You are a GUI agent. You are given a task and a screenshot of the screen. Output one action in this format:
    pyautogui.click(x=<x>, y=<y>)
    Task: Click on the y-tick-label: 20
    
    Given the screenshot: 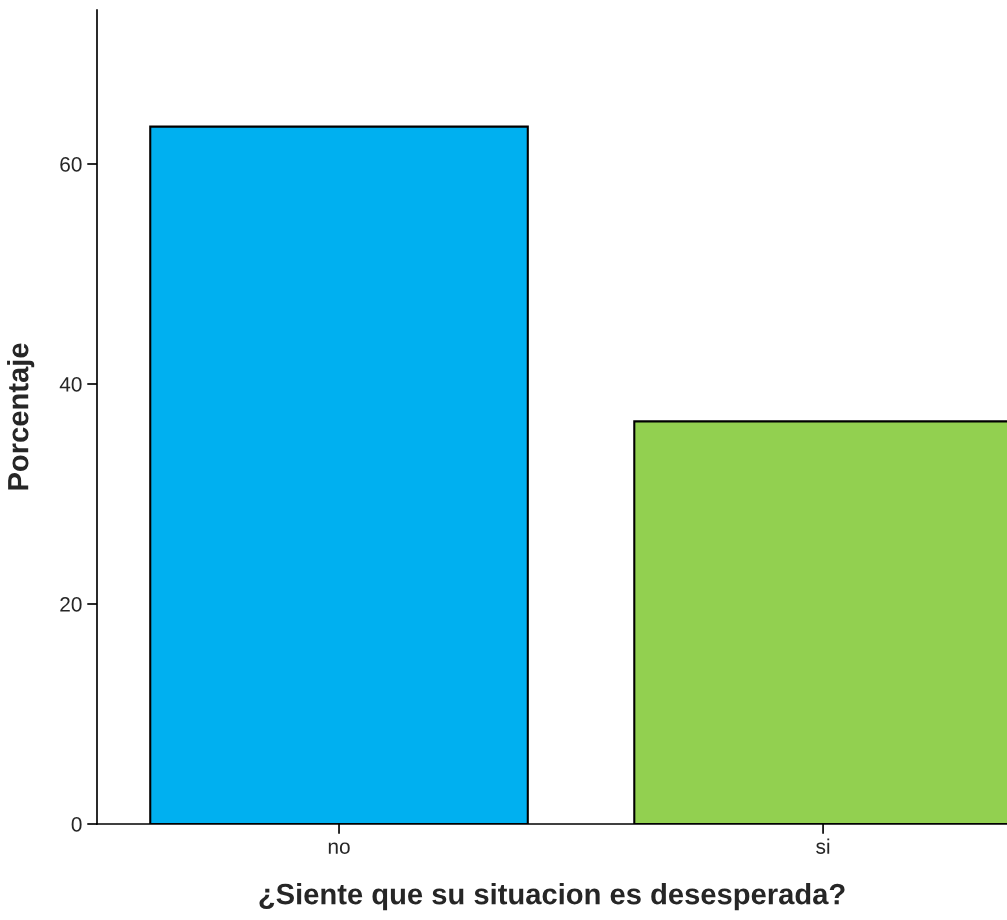 What is the action you would take?
    pyautogui.click(x=71, y=604)
    